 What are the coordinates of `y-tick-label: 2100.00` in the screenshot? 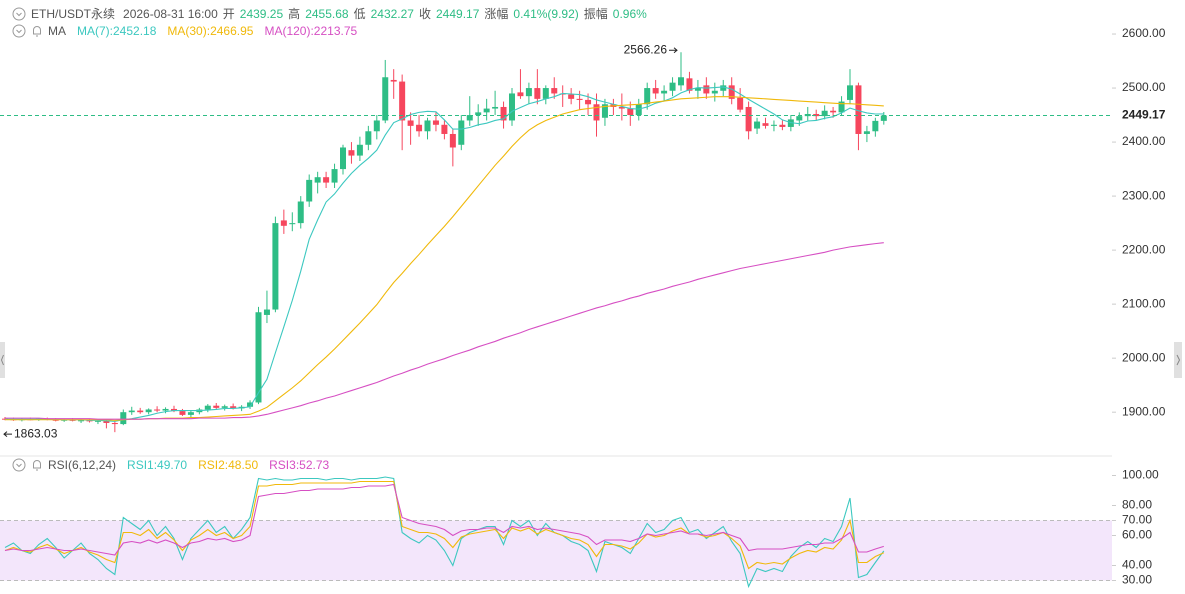 It's located at (1144, 303).